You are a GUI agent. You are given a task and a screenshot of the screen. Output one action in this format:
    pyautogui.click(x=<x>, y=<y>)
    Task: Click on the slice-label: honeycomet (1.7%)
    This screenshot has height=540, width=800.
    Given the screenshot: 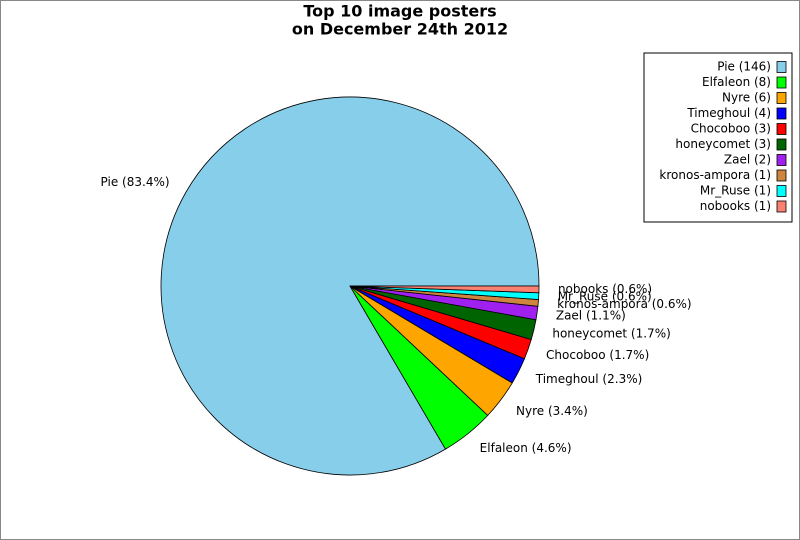 What is the action you would take?
    pyautogui.click(x=611, y=334)
    